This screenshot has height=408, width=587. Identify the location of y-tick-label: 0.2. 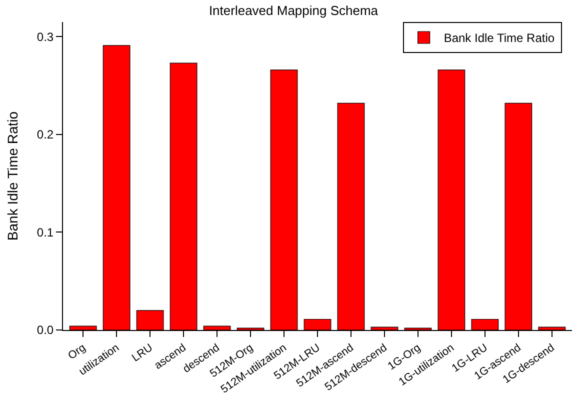
(45, 135).